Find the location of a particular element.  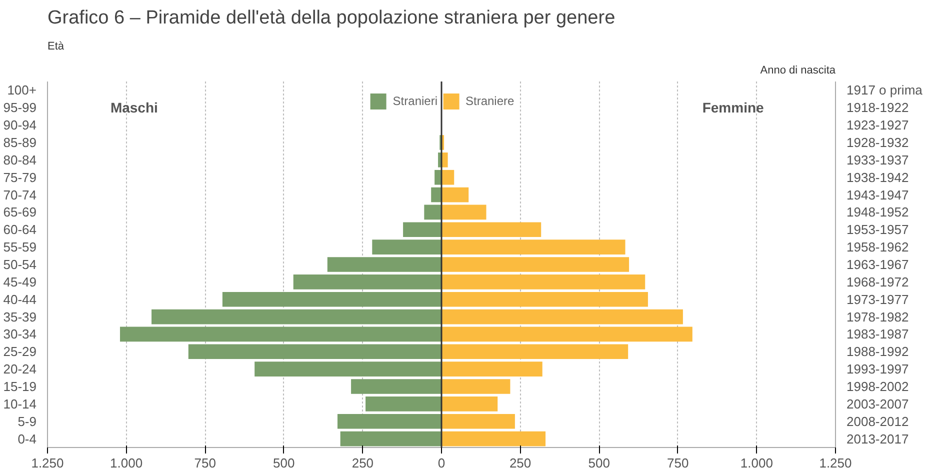

y-tick-label: 20-24 is located at coordinates (19, 369).